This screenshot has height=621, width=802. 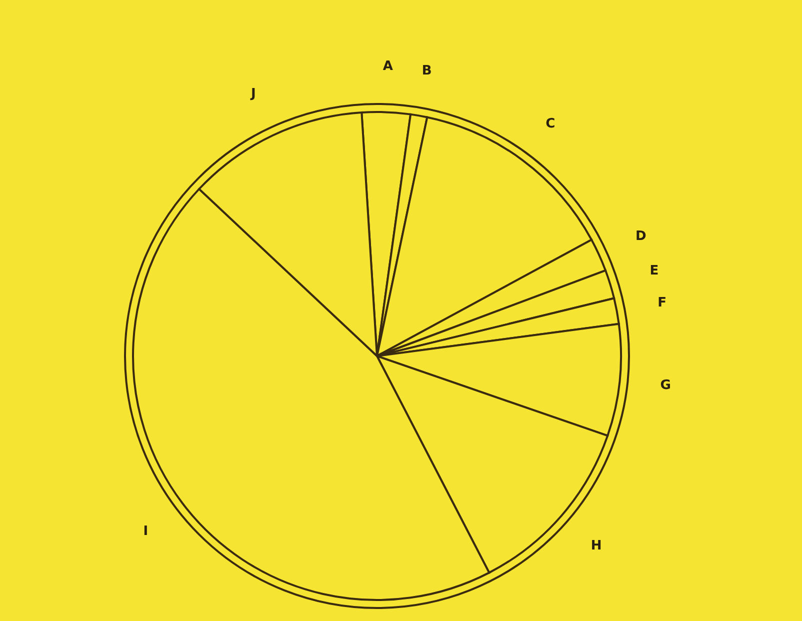 What do you see at coordinates (551, 124) in the screenshot?
I see `slice-label: C` at bounding box center [551, 124].